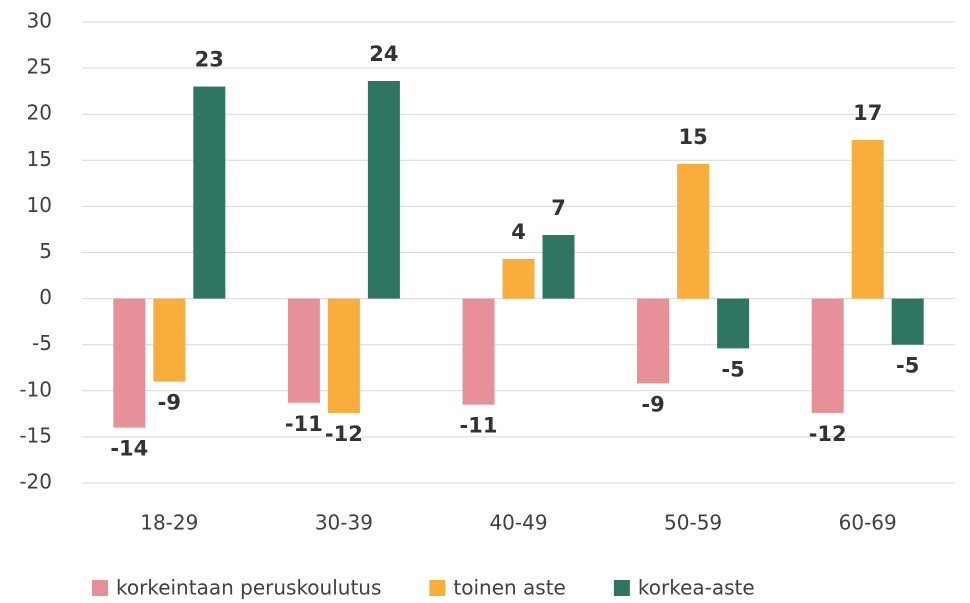 This screenshot has width=970, height=603. Describe the element at coordinates (39, 113) in the screenshot. I see `y-tick-label: 20` at that location.